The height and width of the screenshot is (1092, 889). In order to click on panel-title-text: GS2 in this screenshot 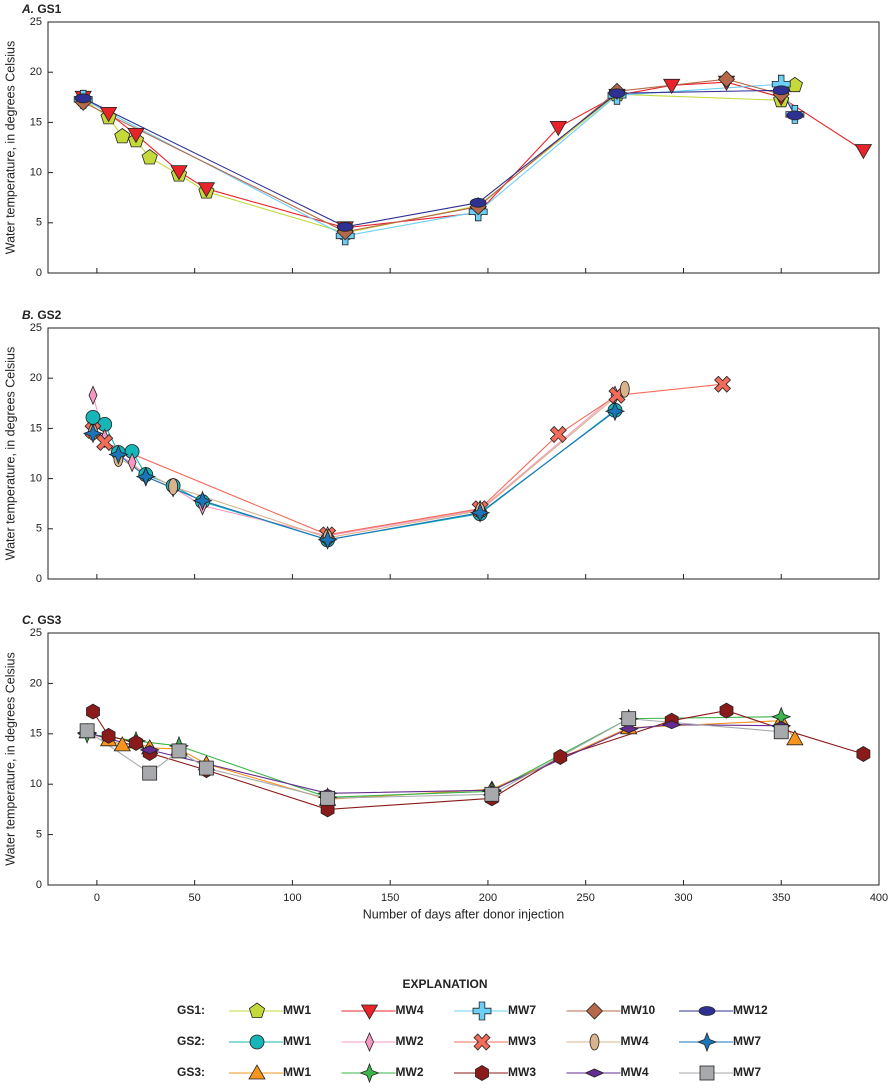, I will do `click(49, 315)`.